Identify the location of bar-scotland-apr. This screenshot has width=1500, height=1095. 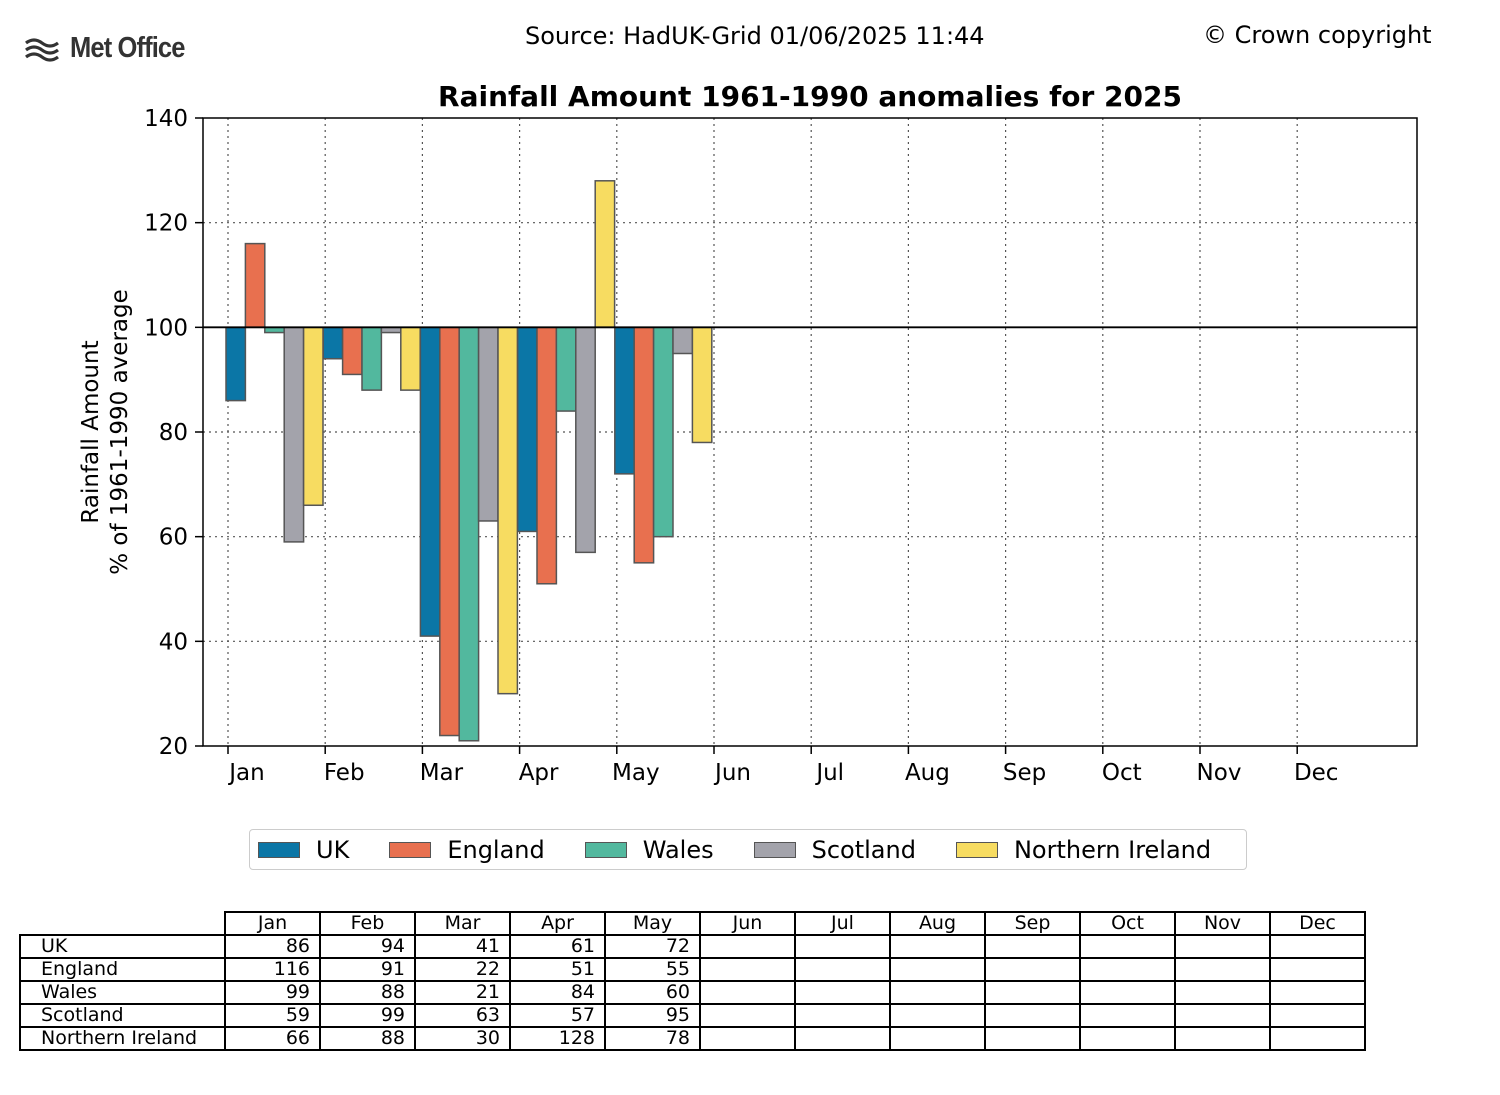
(585, 440).